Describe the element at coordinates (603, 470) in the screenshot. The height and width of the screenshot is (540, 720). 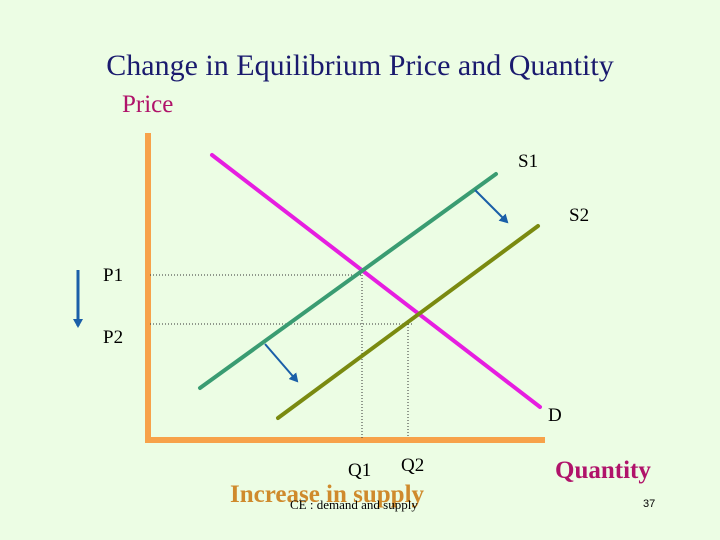
I see `x-axis-label: Quantity` at that location.